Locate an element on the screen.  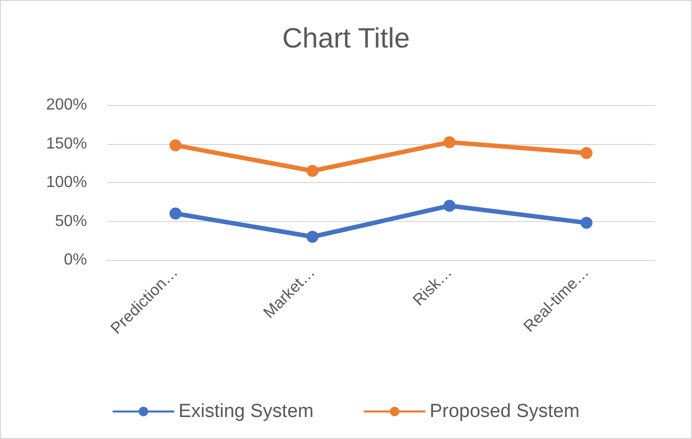
legend-label: Existing System is located at coordinates (246, 411).